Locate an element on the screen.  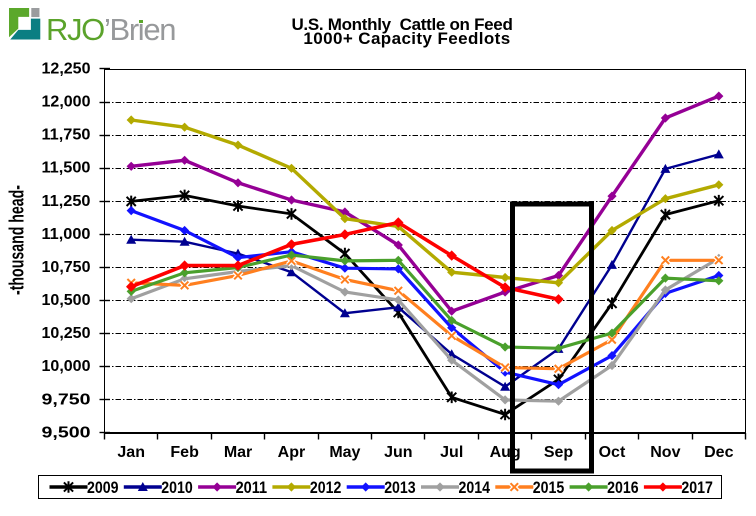
svg-text: Aug is located at coordinates (505, 452).